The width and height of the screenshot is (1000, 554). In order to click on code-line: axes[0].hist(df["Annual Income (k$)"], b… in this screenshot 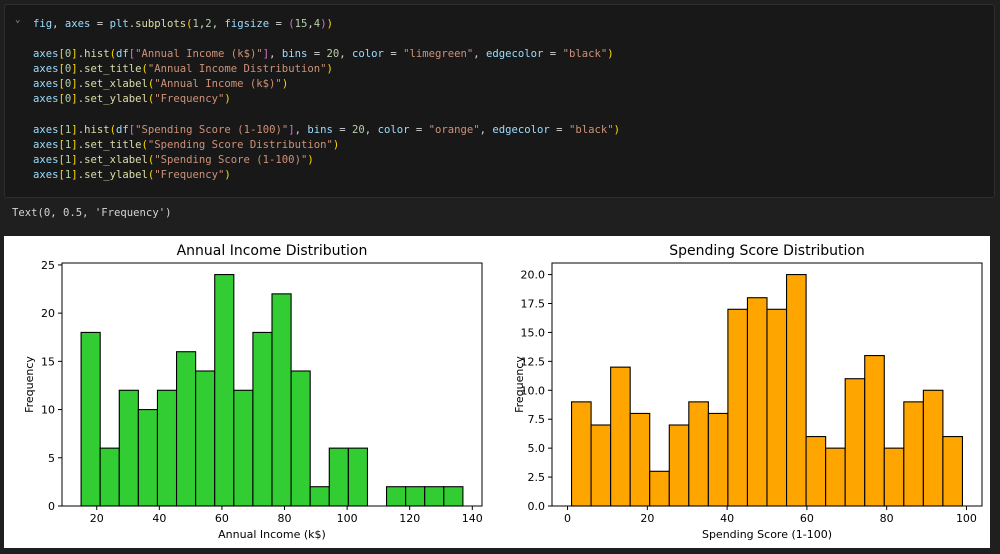, I will do `click(326, 54)`.